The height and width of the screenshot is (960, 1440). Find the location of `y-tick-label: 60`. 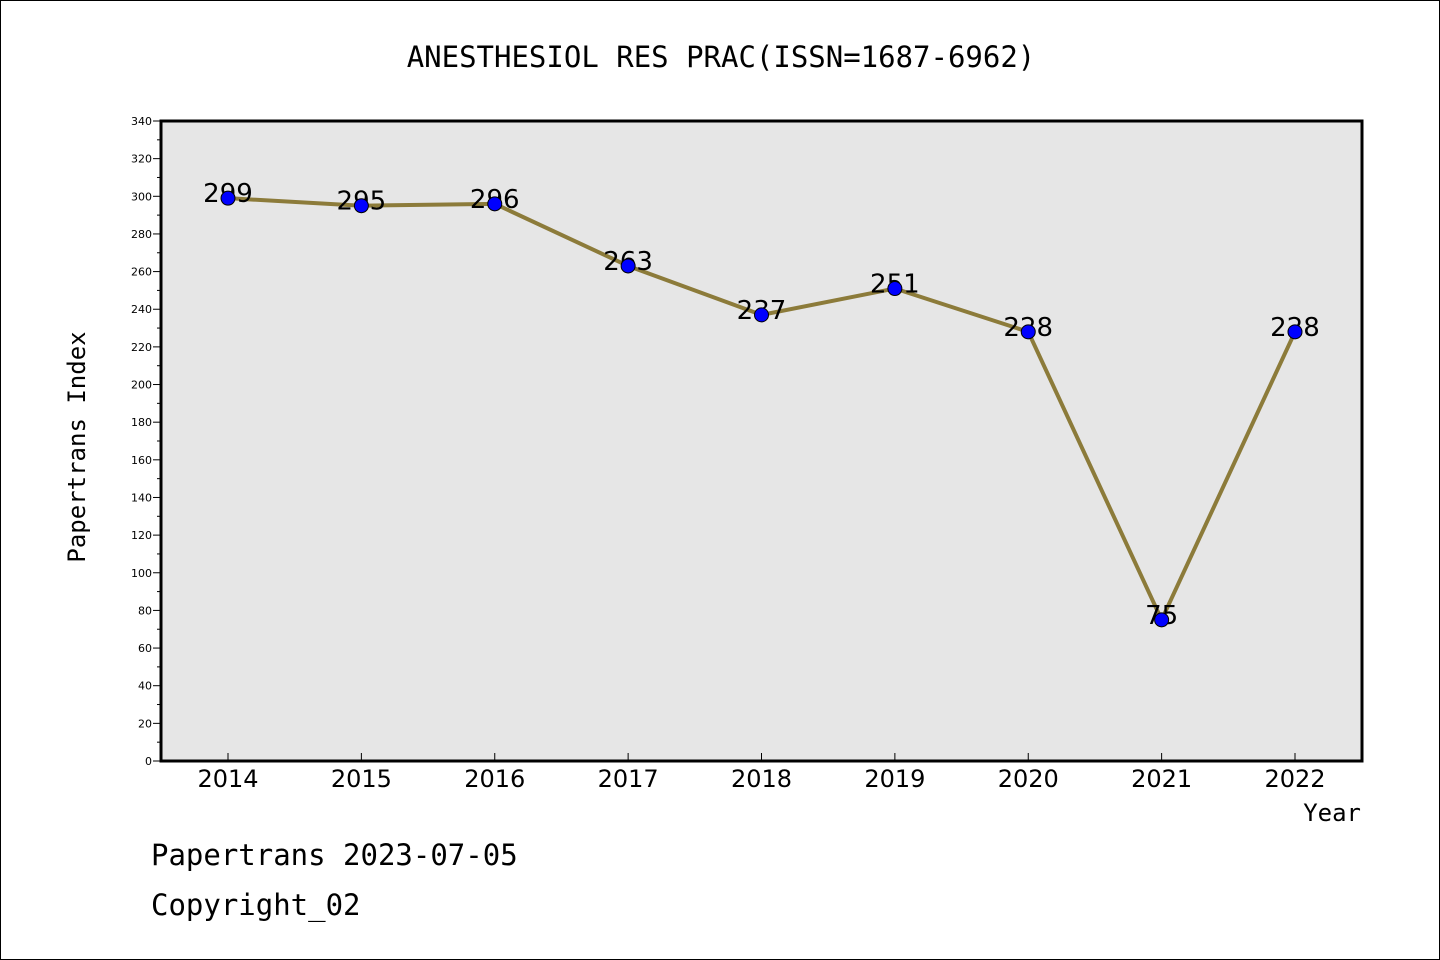

y-tick-label: 60 is located at coordinates (145, 648).